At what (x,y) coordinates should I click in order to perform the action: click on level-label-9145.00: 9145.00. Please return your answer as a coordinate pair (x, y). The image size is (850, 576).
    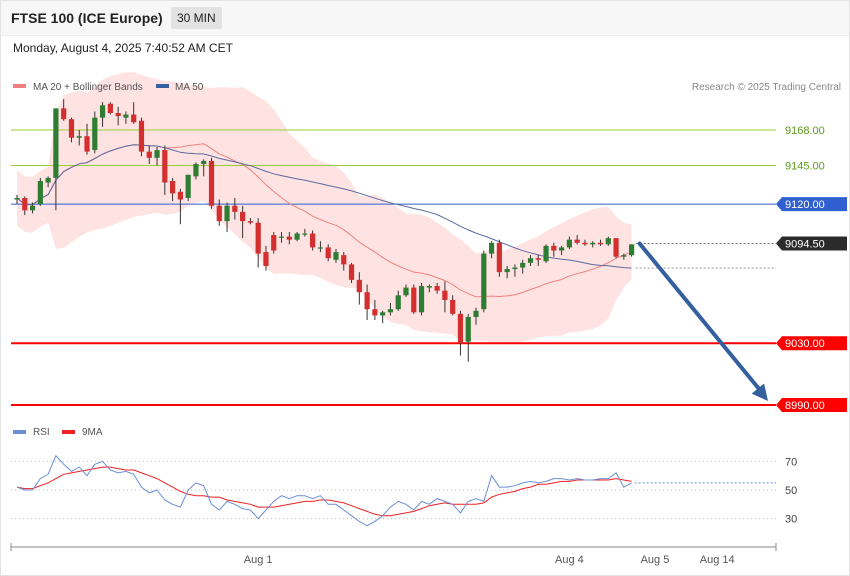
    Looking at the image, I should click on (805, 167).